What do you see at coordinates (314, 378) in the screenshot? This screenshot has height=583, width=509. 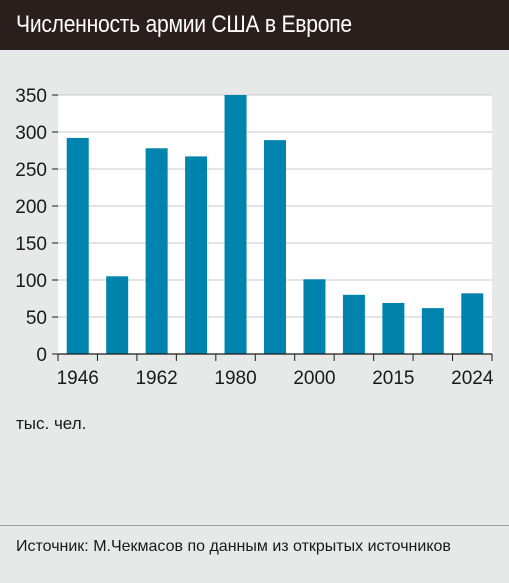 I see `x-tick-label: 2000` at bounding box center [314, 378].